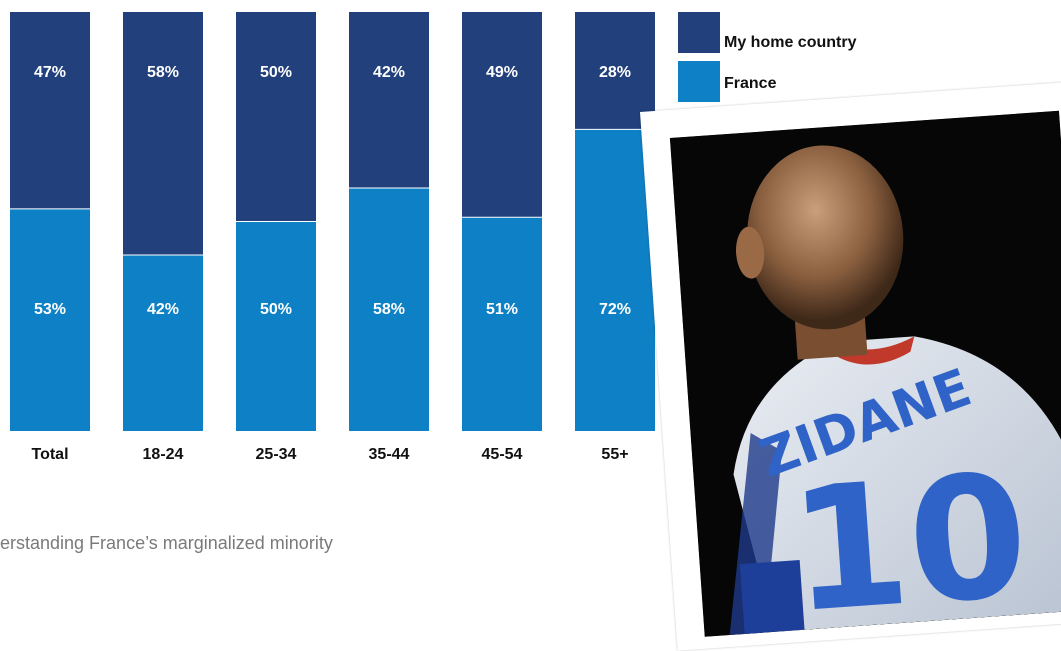 This screenshot has width=1061, height=651. What do you see at coordinates (502, 72) in the screenshot?
I see `data-label-home-country-4: 49%` at bounding box center [502, 72].